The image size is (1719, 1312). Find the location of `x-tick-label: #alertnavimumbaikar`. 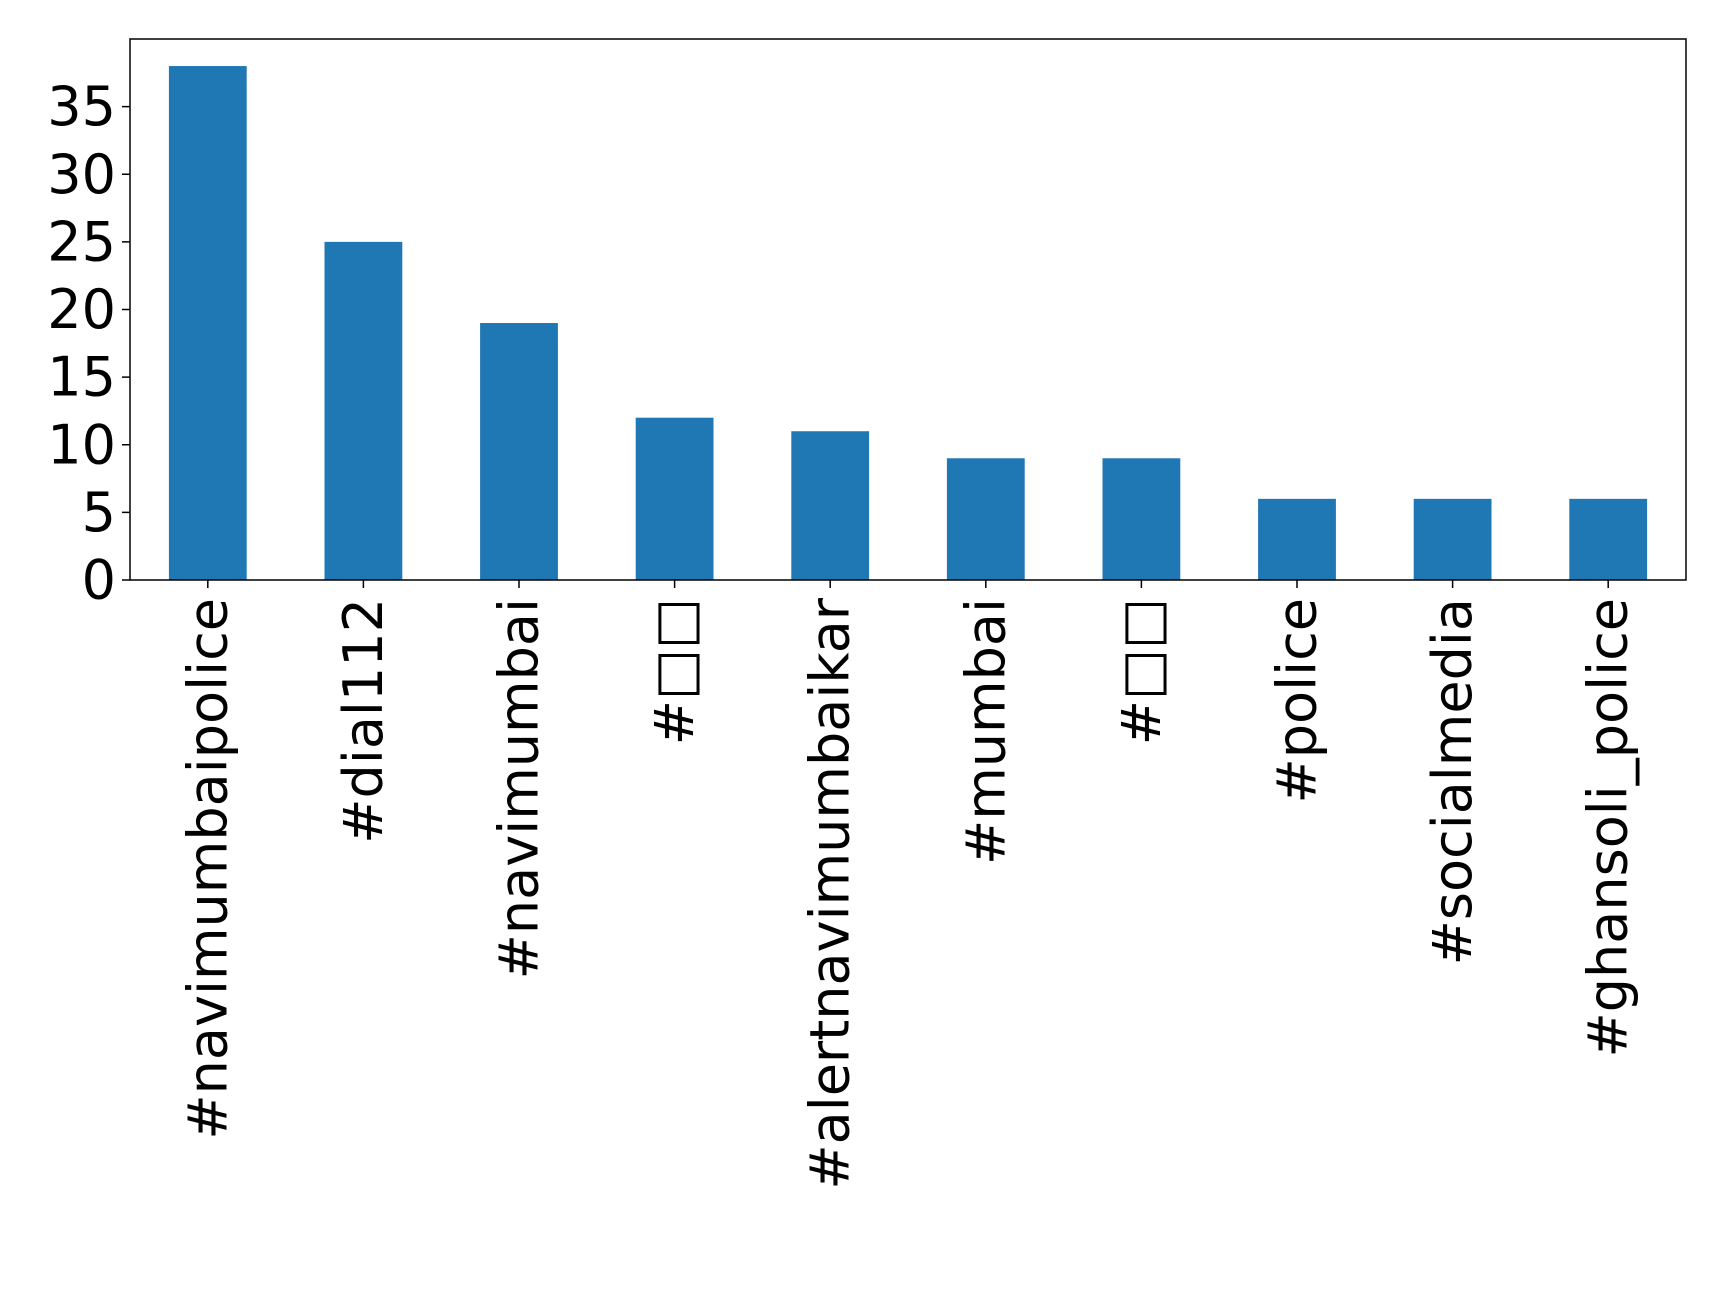

x-tick-label: #alertnavimumbaikar is located at coordinates (830, 893).